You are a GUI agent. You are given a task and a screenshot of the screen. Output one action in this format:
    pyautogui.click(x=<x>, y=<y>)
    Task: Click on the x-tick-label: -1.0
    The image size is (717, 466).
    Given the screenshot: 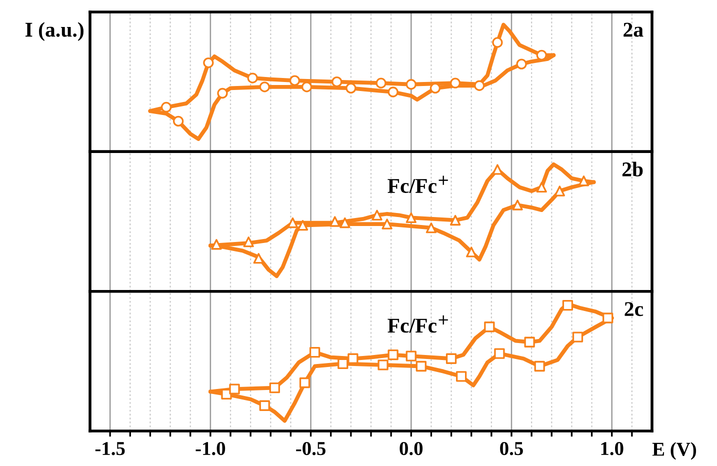 What is the action you would take?
    pyautogui.click(x=211, y=449)
    